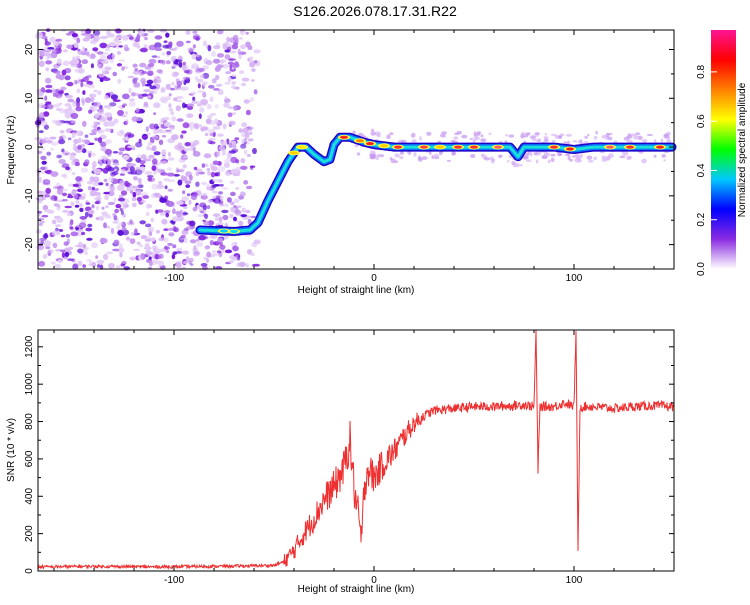  Describe the element at coordinates (701, 219) in the screenshot. I see `colorbar-tick-label: 0.2` at that location.